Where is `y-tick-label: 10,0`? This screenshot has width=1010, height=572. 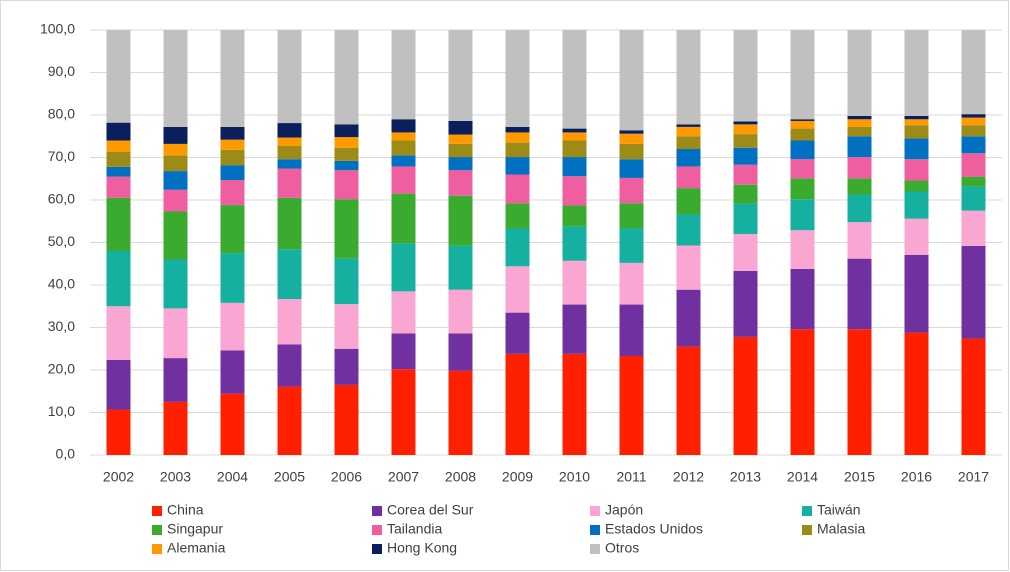
y-tick-label: 10,0 is located at coordinates (61, 411).